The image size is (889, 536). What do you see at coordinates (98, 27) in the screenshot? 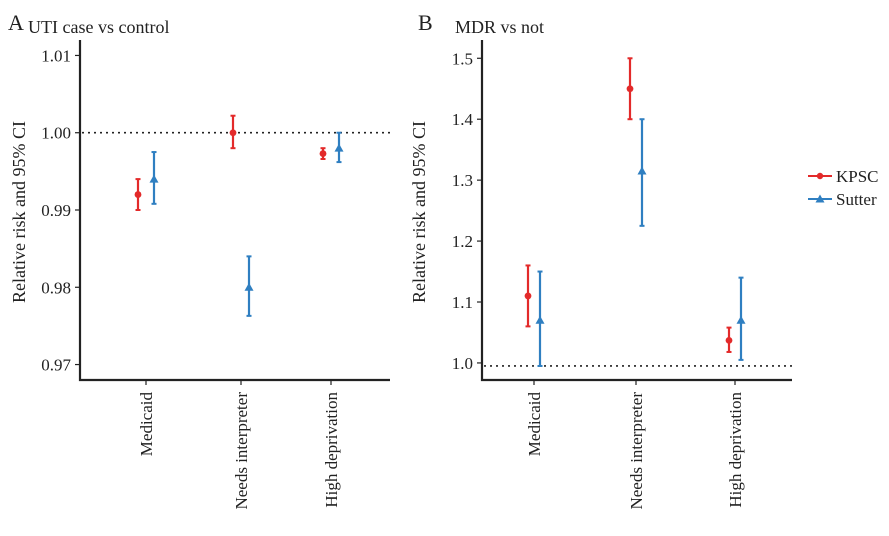
I see `panel-title: UTI case vs control` at bounding box center [98, 27].